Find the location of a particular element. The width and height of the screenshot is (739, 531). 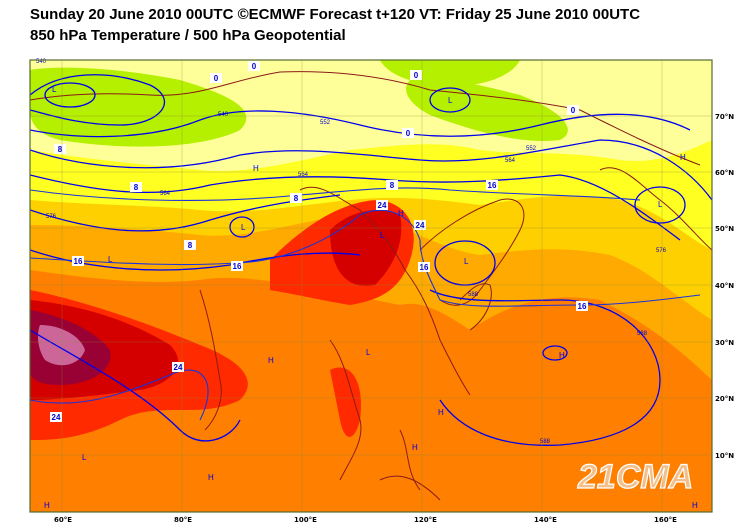

lon-tick-label: 80°E is located at coordinates (183, 520).